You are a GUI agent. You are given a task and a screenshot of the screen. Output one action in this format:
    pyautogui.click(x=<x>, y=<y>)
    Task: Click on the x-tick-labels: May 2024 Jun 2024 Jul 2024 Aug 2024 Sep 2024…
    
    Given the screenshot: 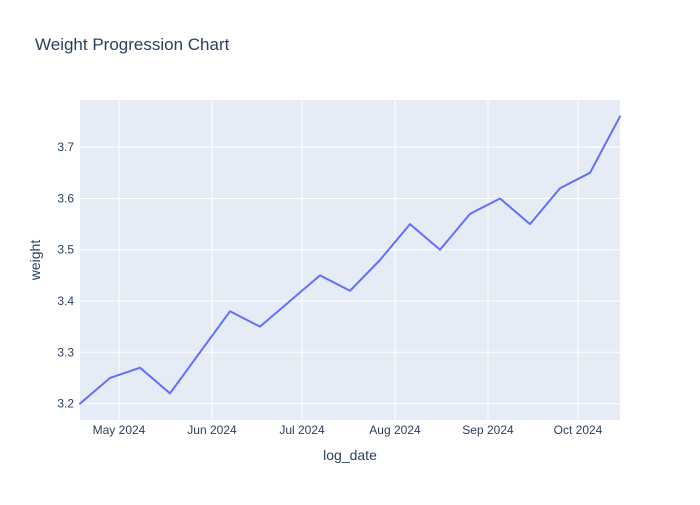 What is the action you would take?
    pyautogui.click(x=348, y=430)
    